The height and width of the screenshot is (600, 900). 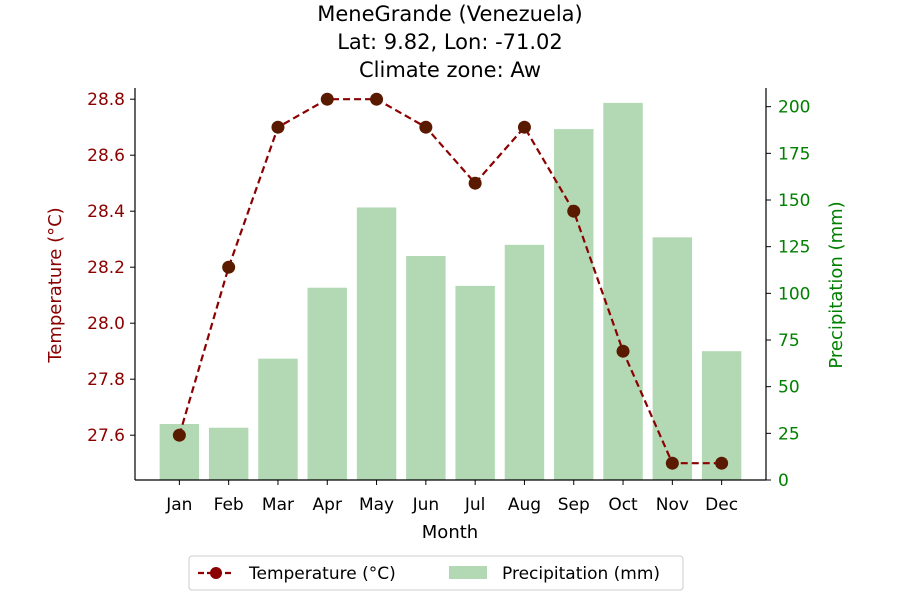 I want to click on legend-precipitation-label: Precipitation (mm), so click(x=581, y=574).